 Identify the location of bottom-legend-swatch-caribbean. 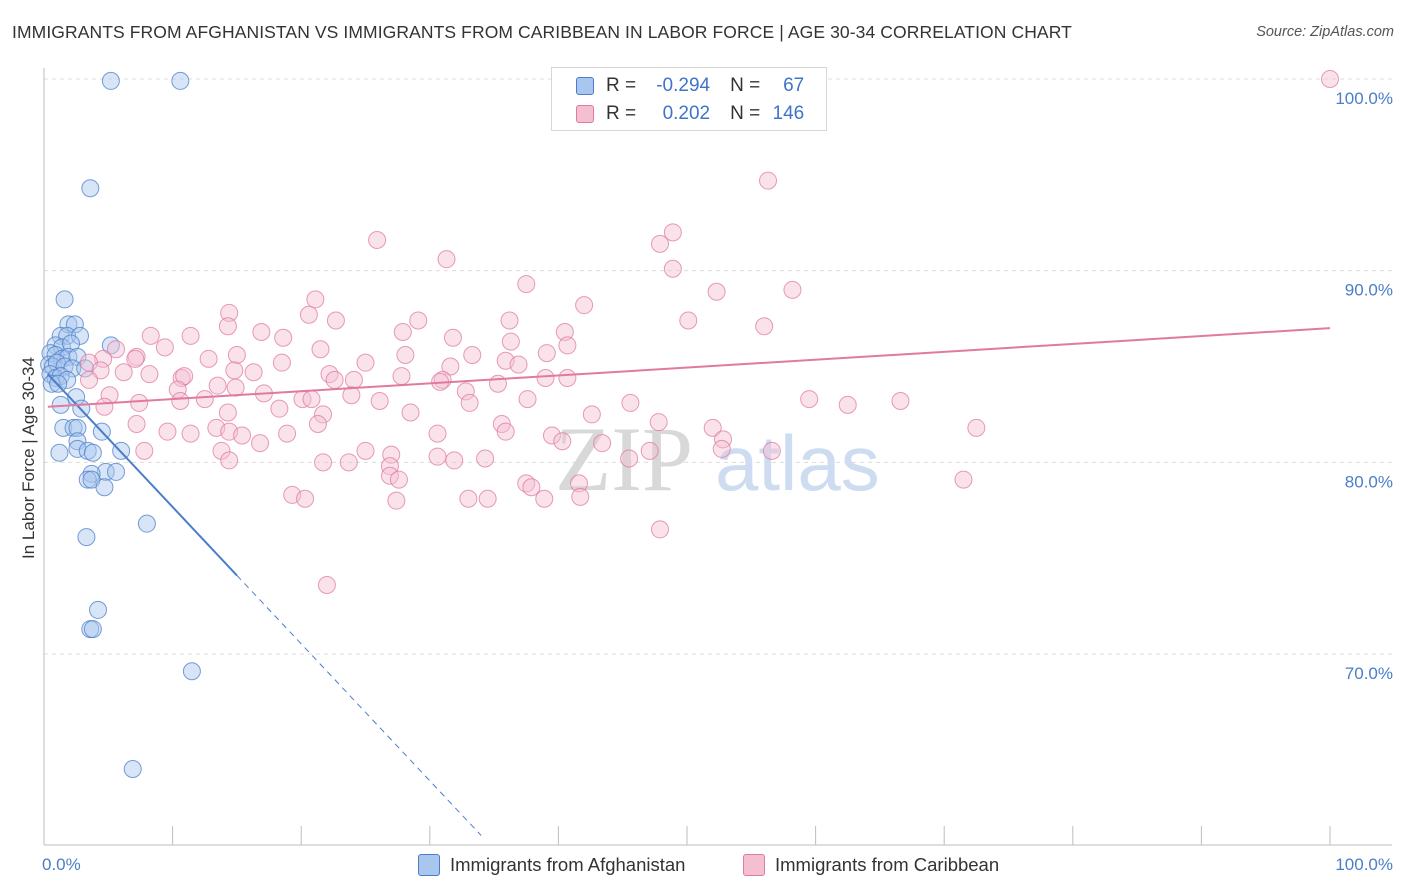
(754, 865).